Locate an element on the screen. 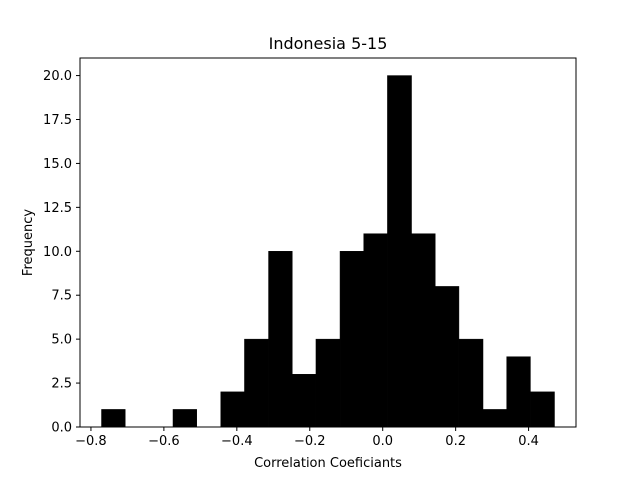 Image resolution: width=640 pixels, height=480 pixels. y-tick-label: 7.5 is located at coordinates (61, 296).